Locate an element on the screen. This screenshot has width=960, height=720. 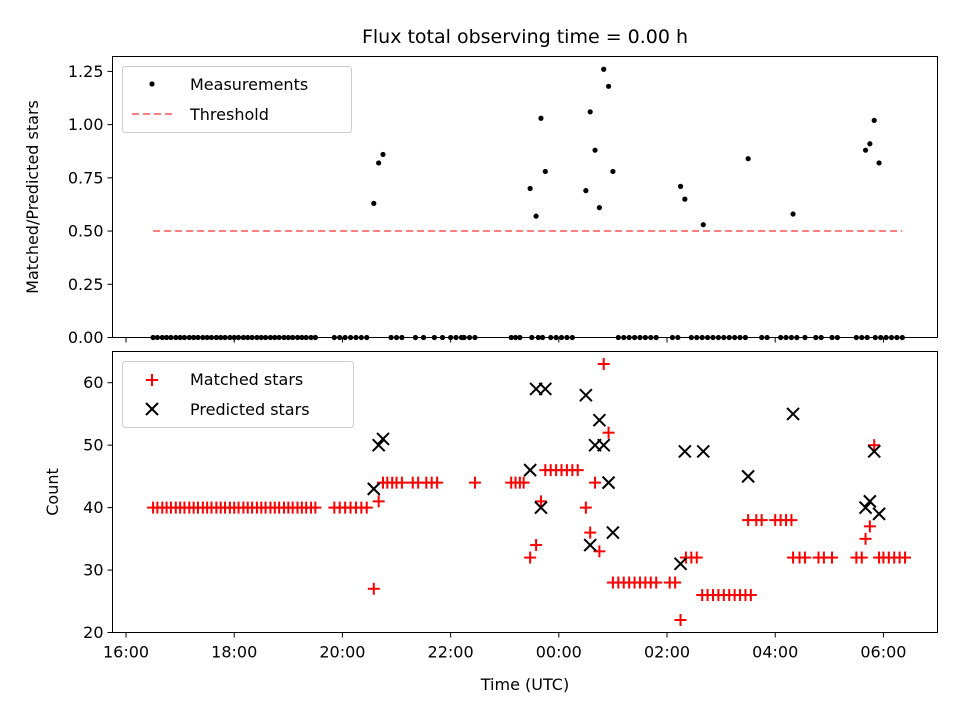
legend-matched-marker is located at coordinates (152, 380).